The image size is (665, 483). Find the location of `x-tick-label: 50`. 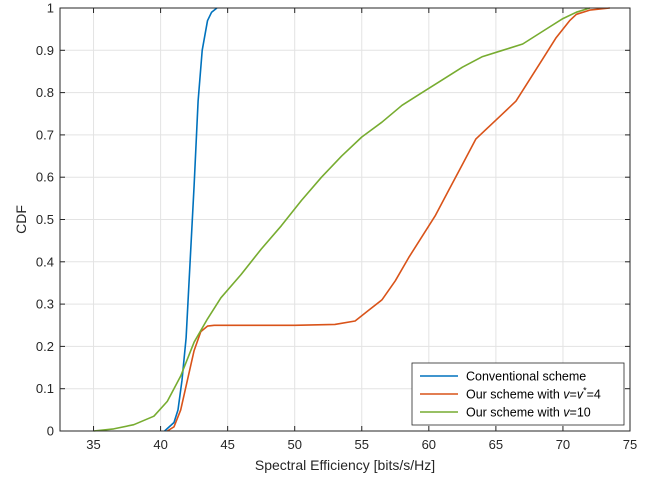

x-tick-label: 50 is located at coordinates (294, 444).